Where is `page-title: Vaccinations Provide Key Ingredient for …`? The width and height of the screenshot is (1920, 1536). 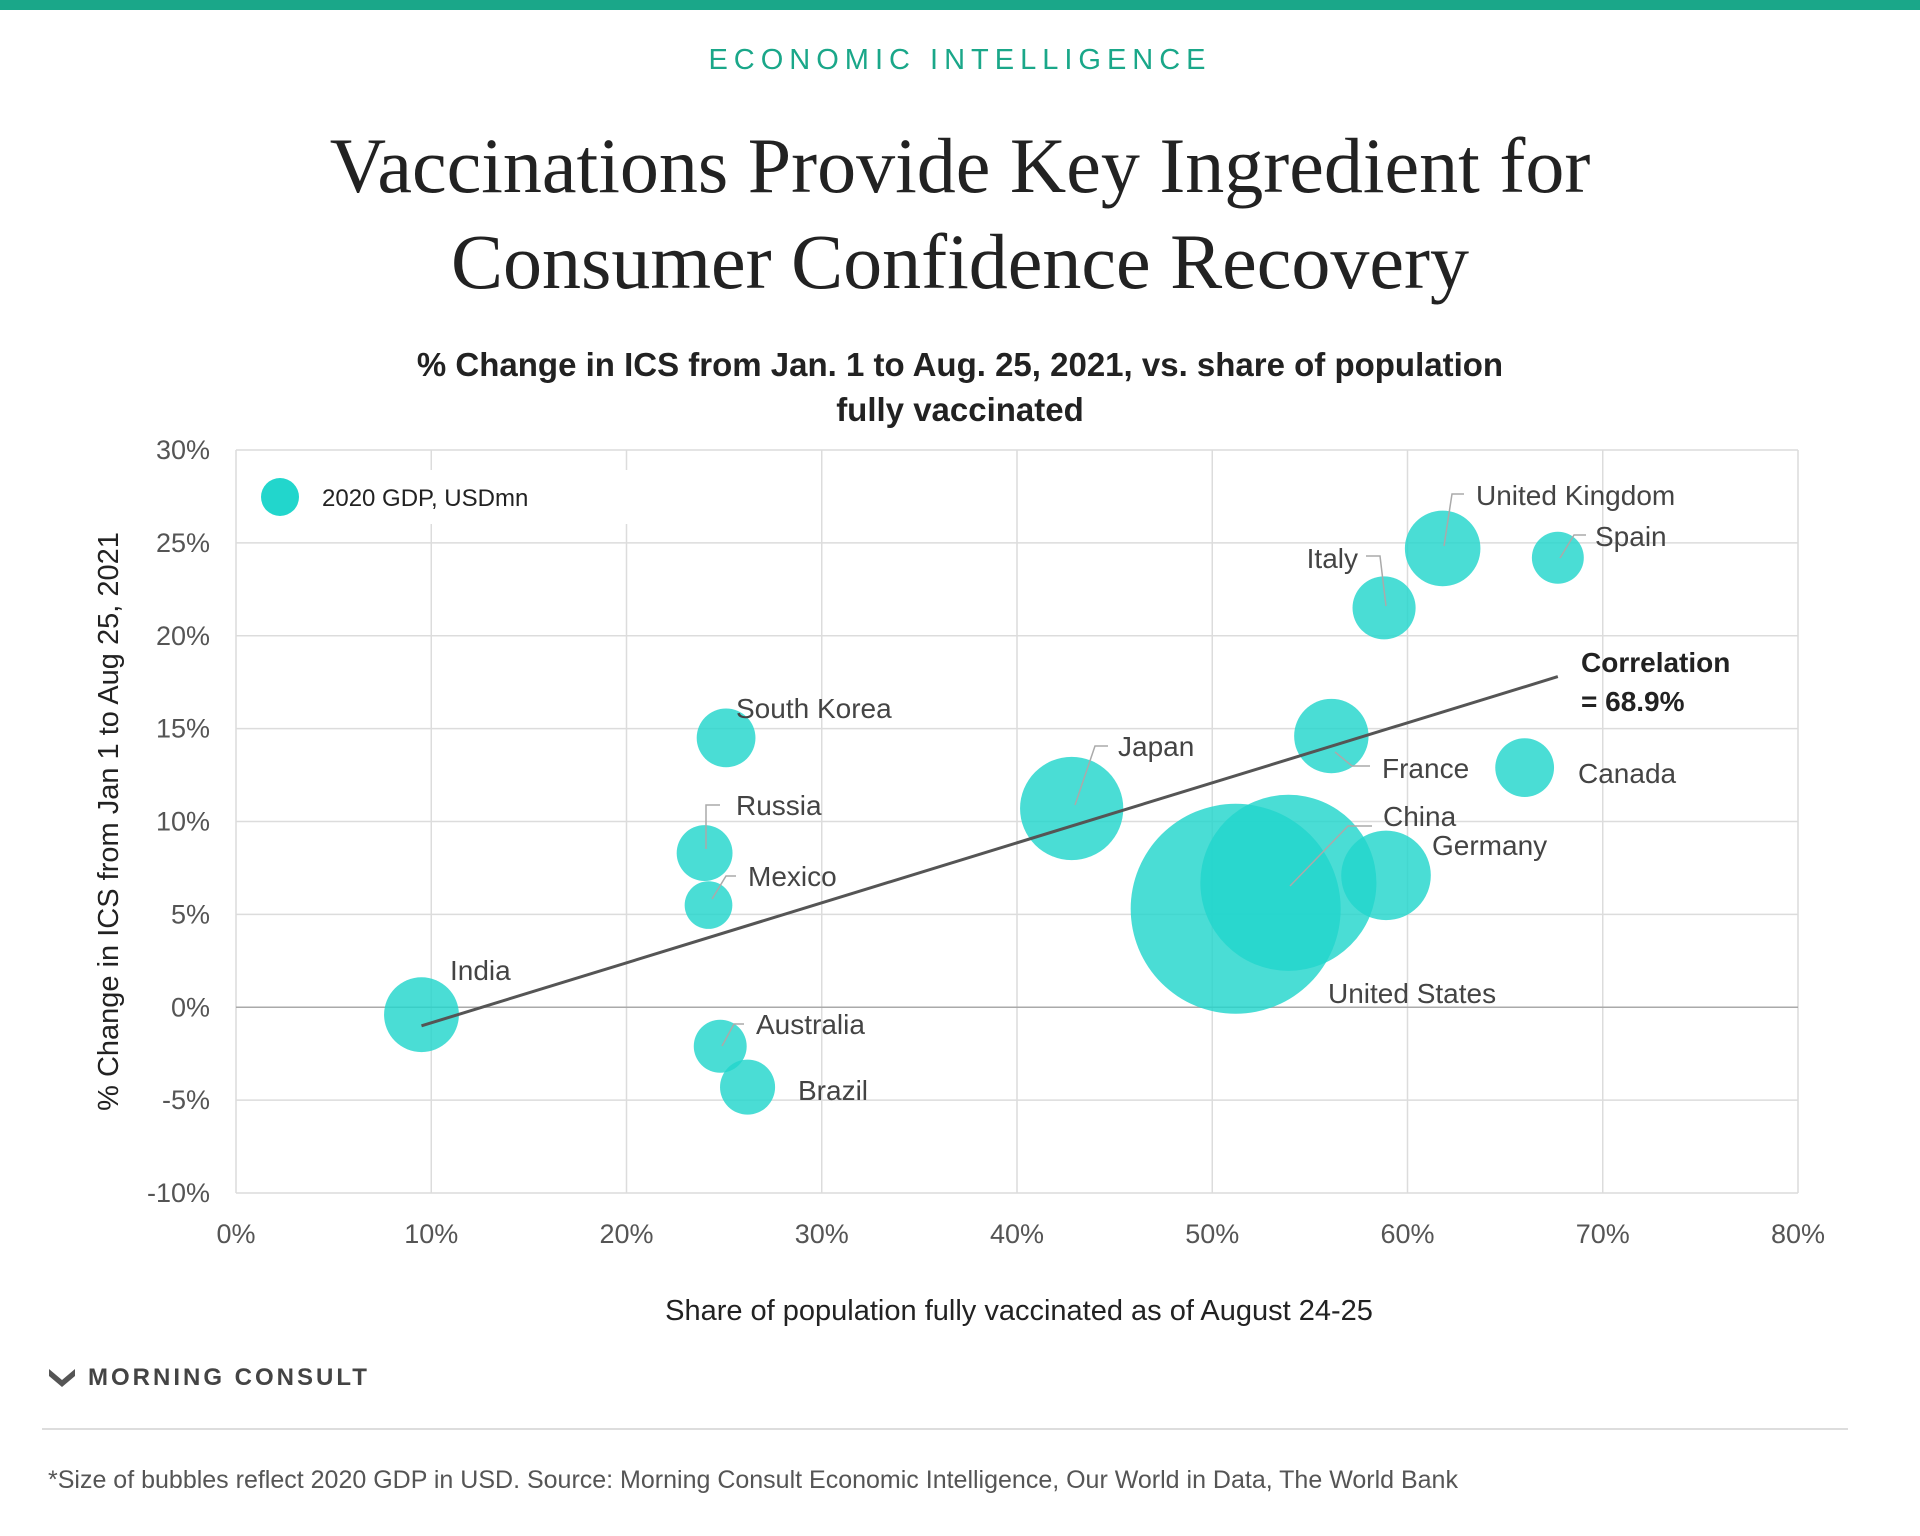
page-title: Vaccinations Provide Key Ingredient for … is located at coordinates (960, 214).